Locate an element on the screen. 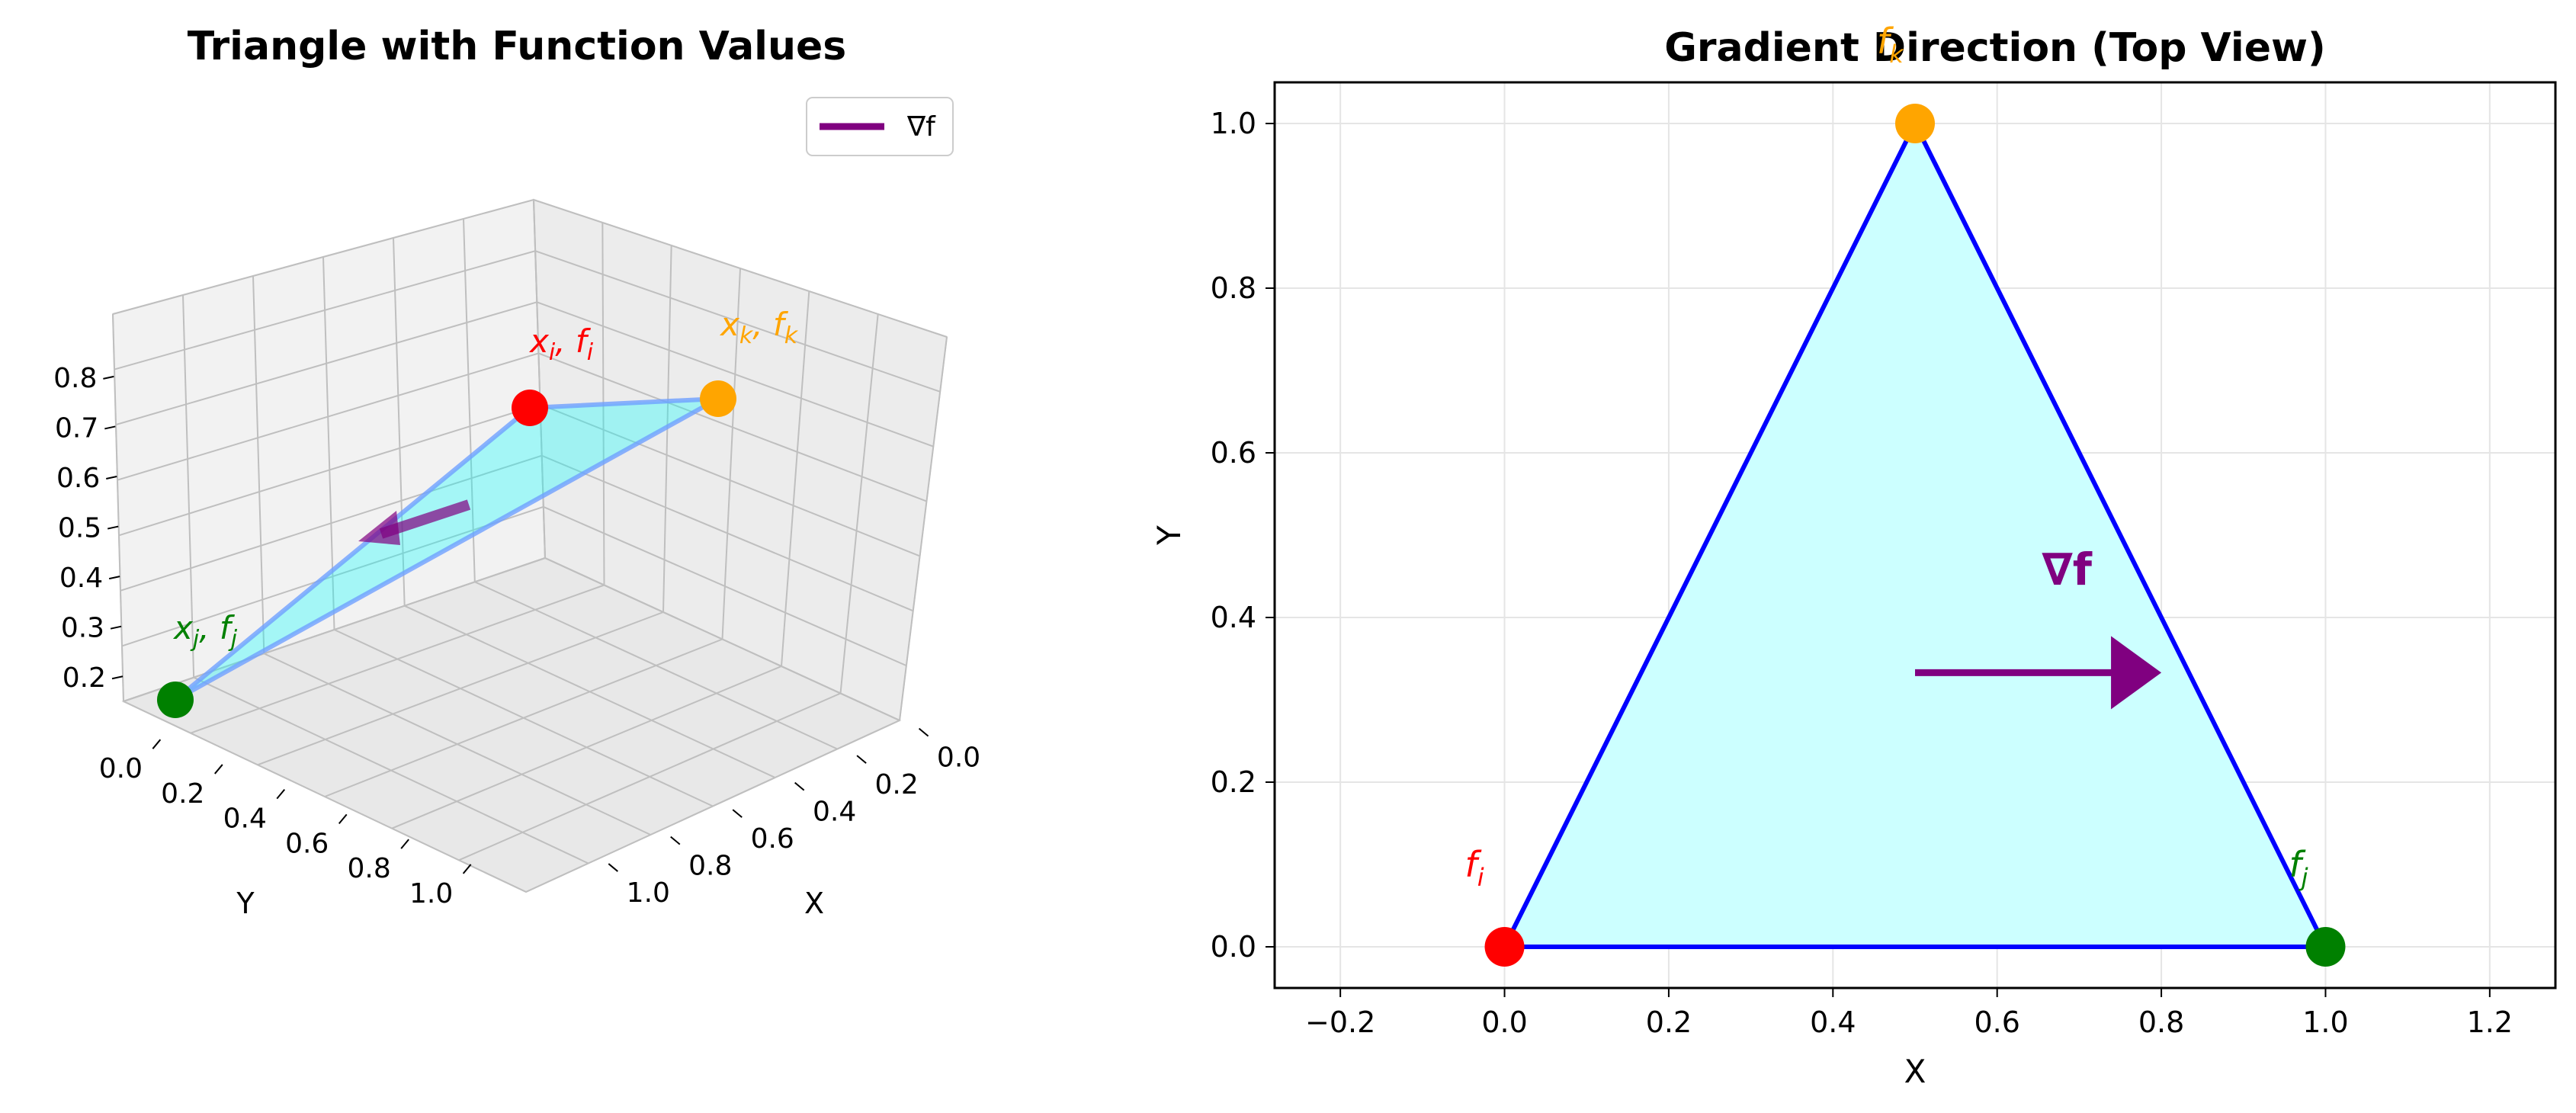 This screenshot has width=2576, height=1113. z-tick-labels: 0.2 0.3 0.4 0.5 0.6 0.7 0.8 is located at coordinates (88, 528).